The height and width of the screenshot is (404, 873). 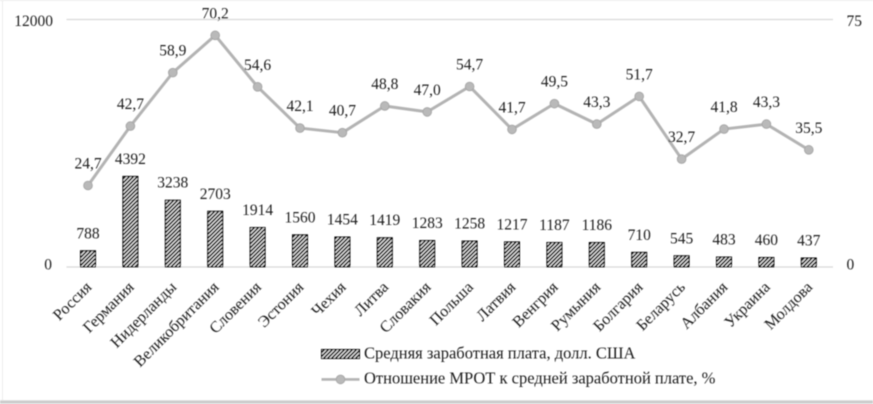 I want to click on svg-text: 460, so click(x=767, y=240).